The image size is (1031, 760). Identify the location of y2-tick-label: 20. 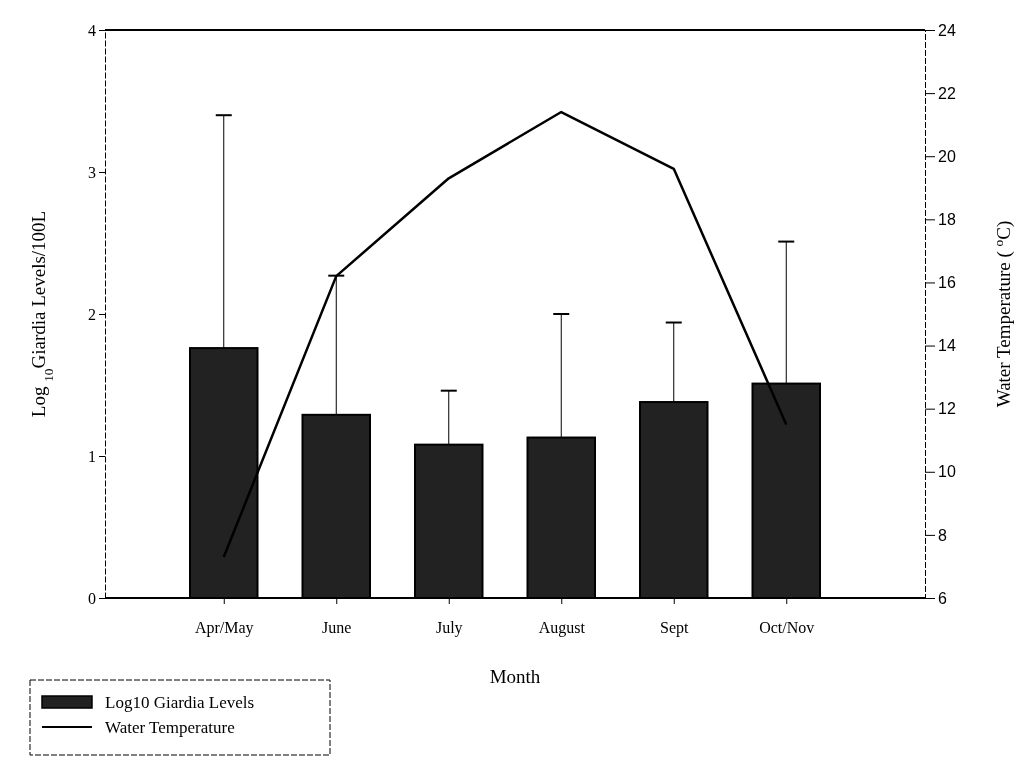
(947, 156).